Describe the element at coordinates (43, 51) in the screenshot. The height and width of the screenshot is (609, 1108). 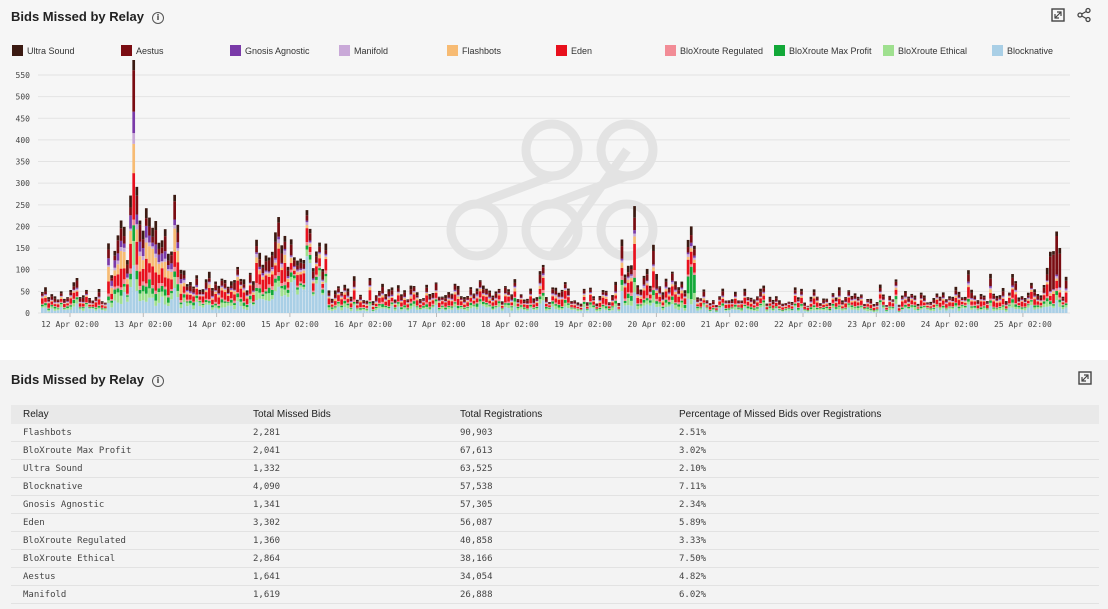
I see `legend-item-ultra-sound: Ultra Sound` at that location.